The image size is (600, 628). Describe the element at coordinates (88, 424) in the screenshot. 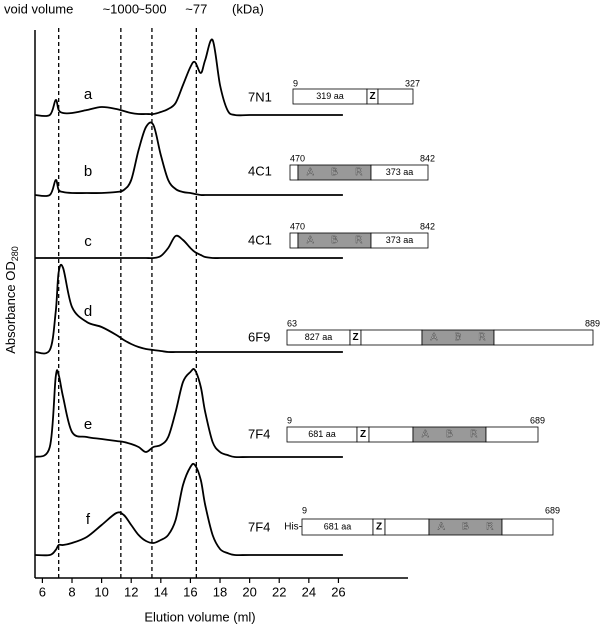

I see `trace-label: e` at that location.